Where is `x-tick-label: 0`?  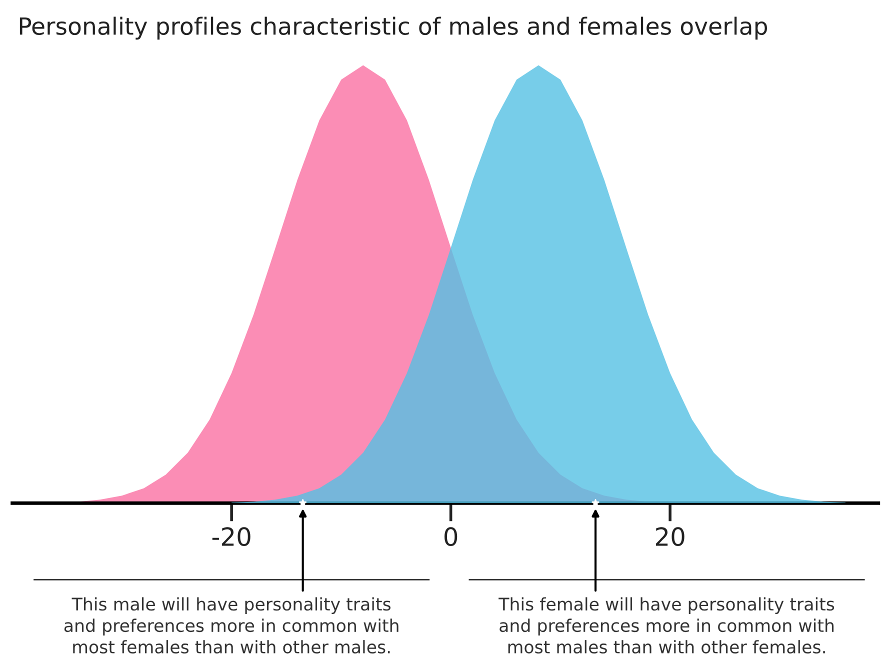
x-tick-label: 0 is located at coordinates (451, 536).